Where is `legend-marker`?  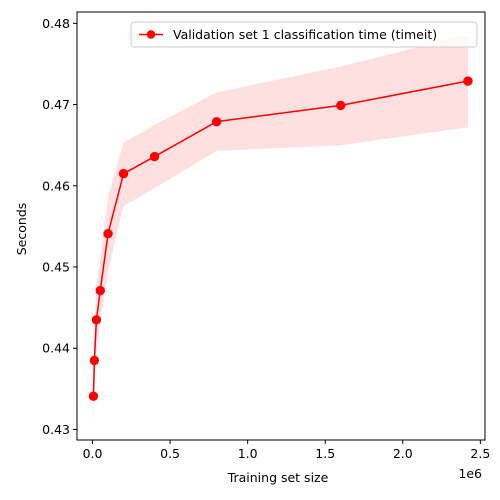 legend-marker is located at coordinates (151, 34).